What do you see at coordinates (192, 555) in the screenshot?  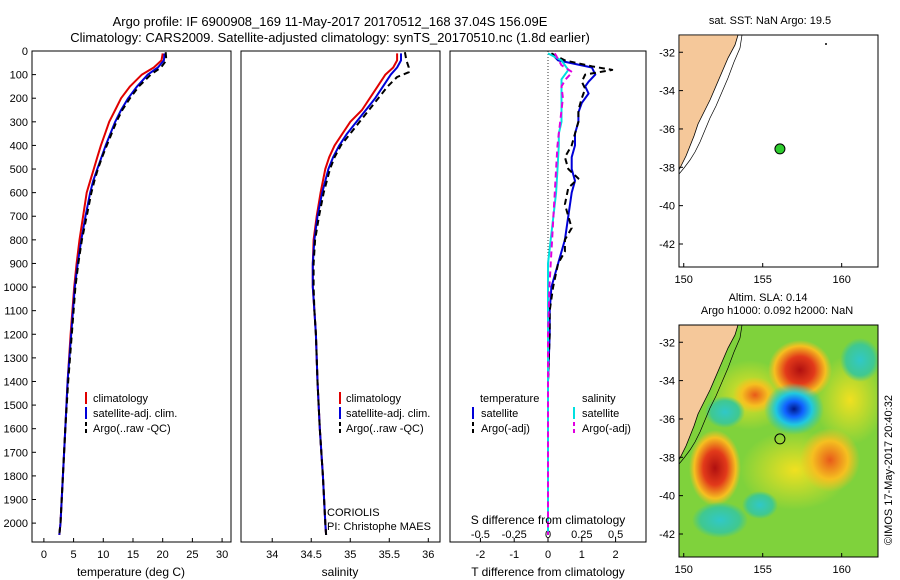 I see `x-tick-label: 25` at bounding box center [192, 555].